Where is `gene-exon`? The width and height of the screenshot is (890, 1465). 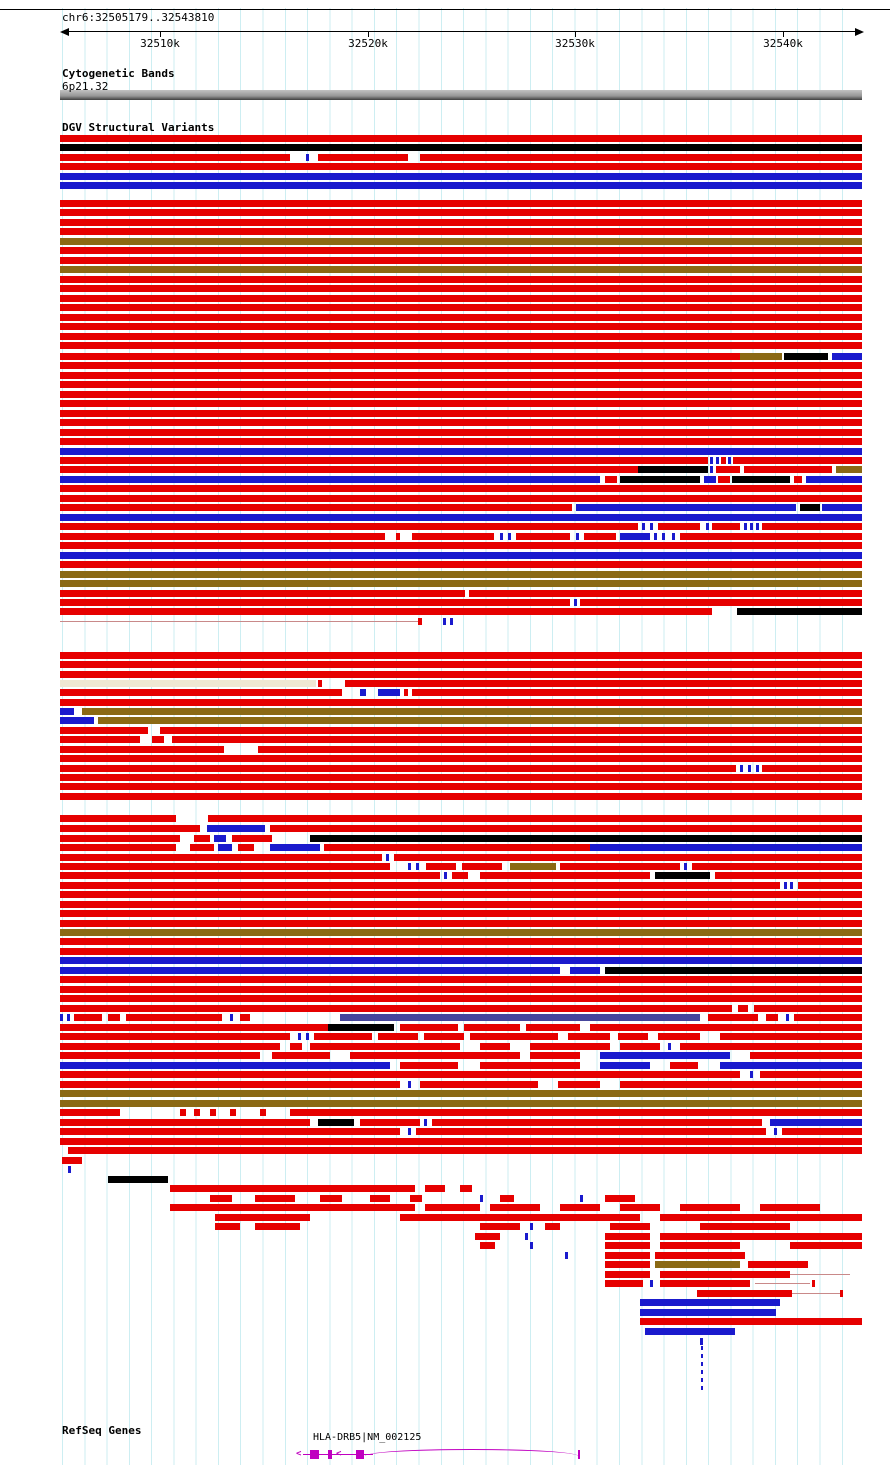
gene-exon is located at coordinates (360, 1454).